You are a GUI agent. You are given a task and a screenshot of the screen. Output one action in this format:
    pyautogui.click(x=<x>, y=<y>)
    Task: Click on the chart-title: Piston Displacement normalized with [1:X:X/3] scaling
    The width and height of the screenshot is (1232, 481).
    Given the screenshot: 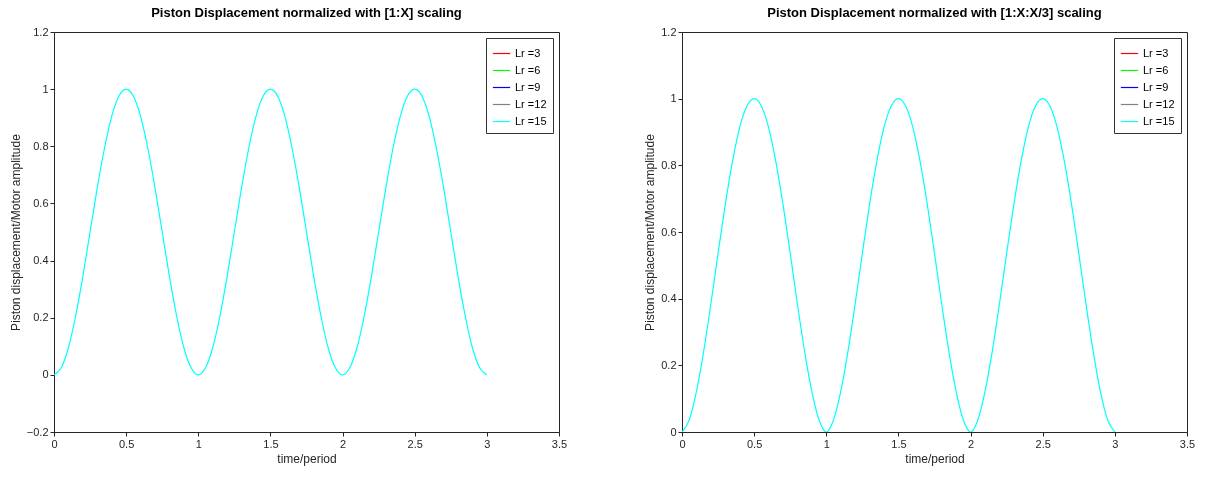 What is the action you would take?
    pyautogui.click(x=934, y=12)
    